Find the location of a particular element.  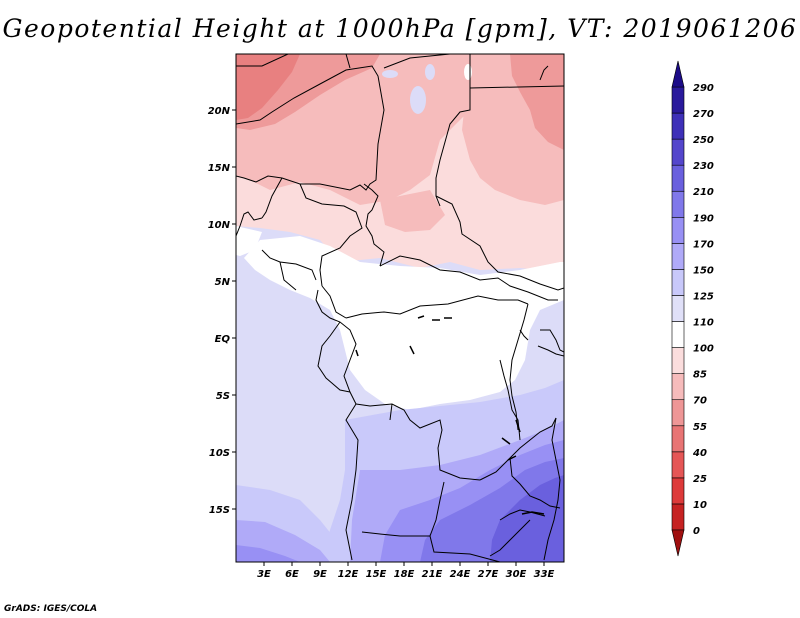

colorbar-label: 110 is located at coordinates (703, 323).